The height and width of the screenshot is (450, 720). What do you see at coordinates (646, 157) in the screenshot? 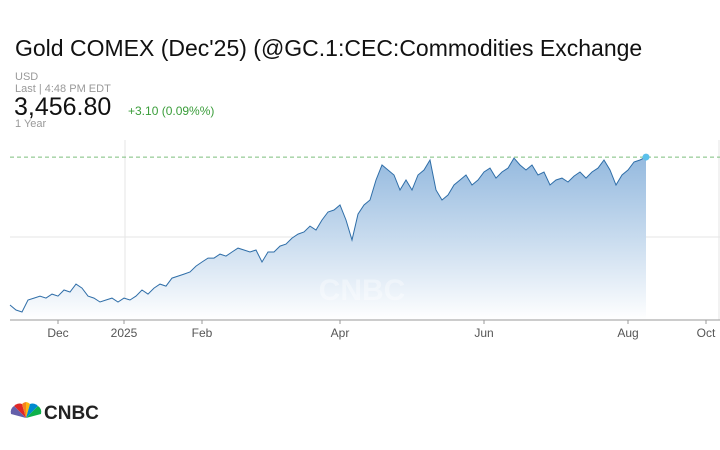
I see `end-dot` at bounding box center [646, 157].